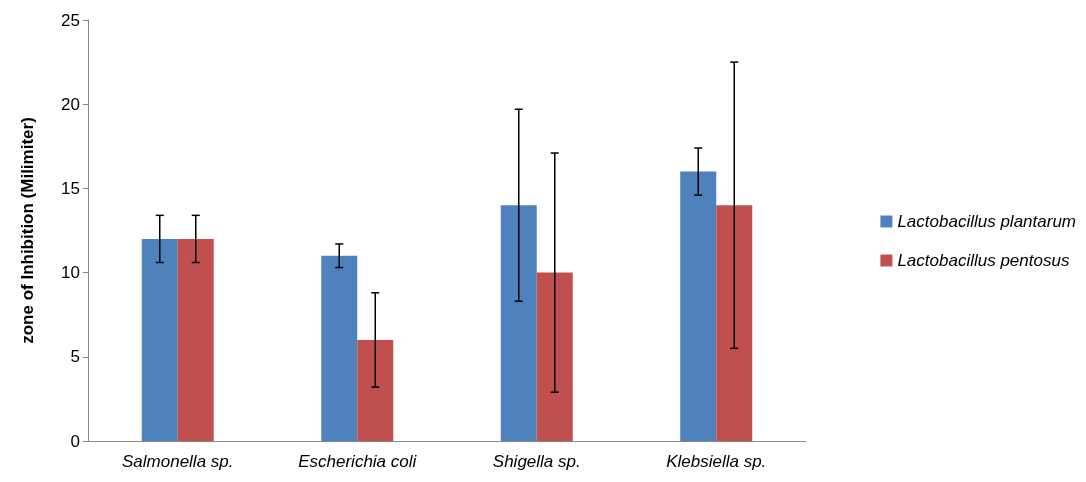  What do you see at coordinates (70, 20) in the screenshot?
I see `y-tick-label: 25` at bounding box center [70, 20].